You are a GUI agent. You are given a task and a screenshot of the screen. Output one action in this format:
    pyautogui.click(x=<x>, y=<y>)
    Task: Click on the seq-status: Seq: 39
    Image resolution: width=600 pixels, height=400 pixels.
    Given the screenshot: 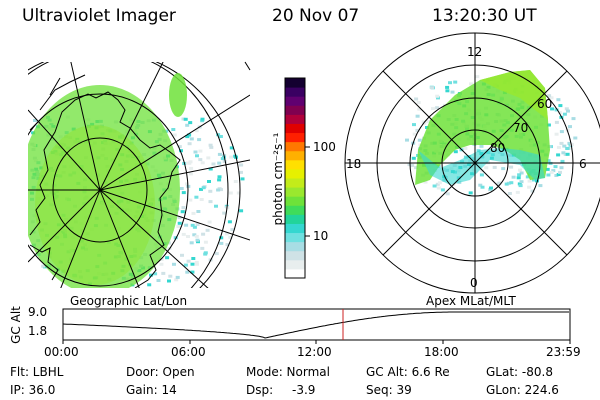 What is the action you would take?
    pyautogui.click(x=389, y=390)
    